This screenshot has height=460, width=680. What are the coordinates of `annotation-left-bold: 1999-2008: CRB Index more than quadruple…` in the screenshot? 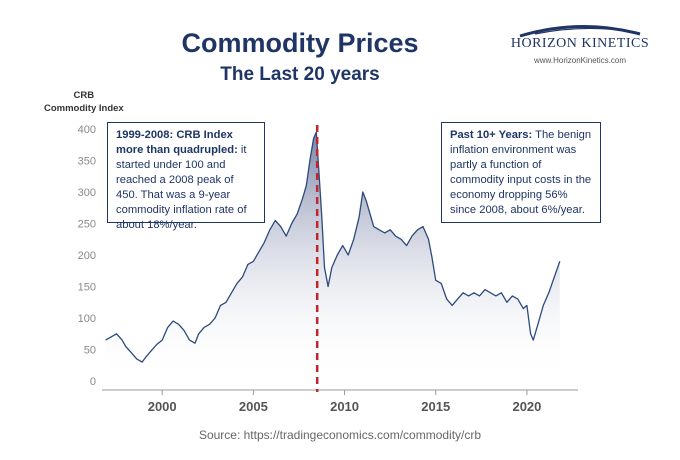 It's located at (177, 142).